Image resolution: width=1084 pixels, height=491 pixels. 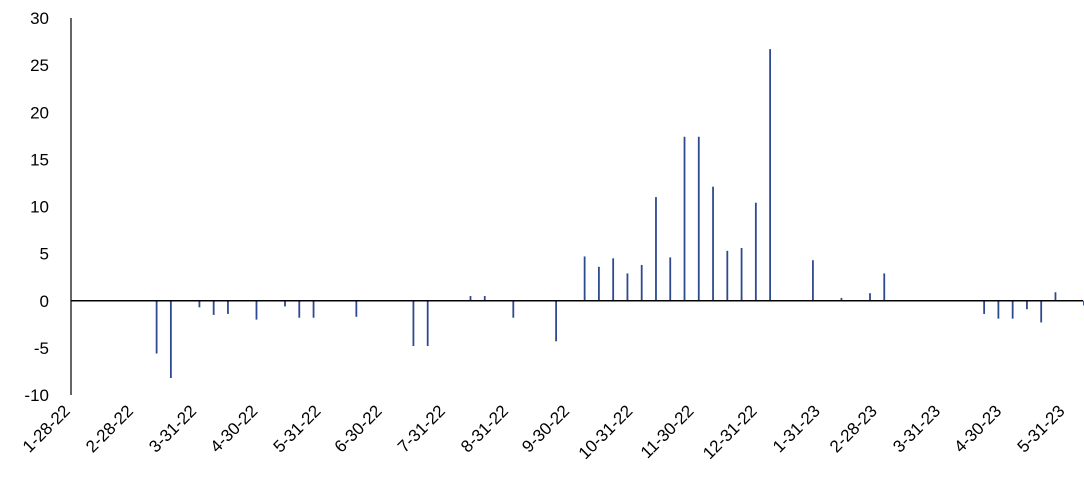 What do you see at coordinates (39, 18) in the screenshot?
I see `y-tick-label: 30` at bounding box center [39, 18].